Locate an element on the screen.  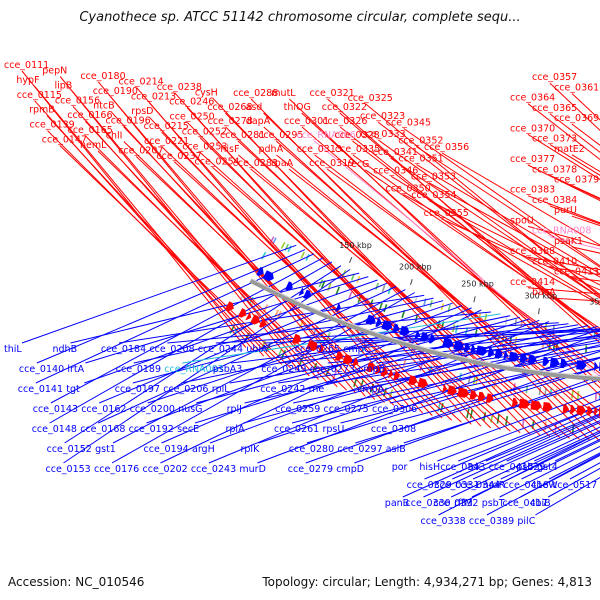
forward-gene-label: cce_0295 is located at coordinates (280, 135).